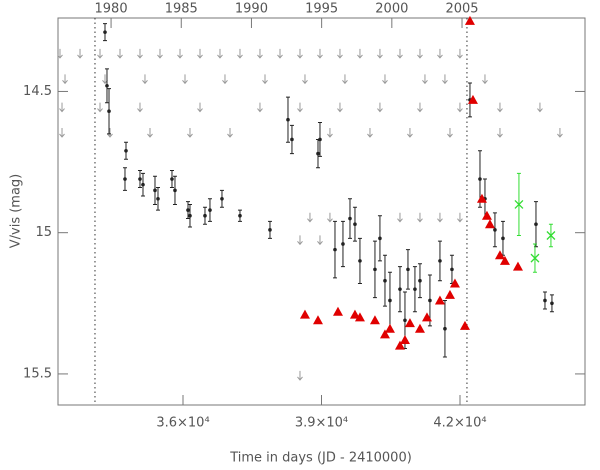 Image resolution: width=600 pixels, height=470 pixels. What do you see at coordinates (181, 9) in the screenshot?
I see `x2-tick-label: 1985` at bounding box center [181, 9].